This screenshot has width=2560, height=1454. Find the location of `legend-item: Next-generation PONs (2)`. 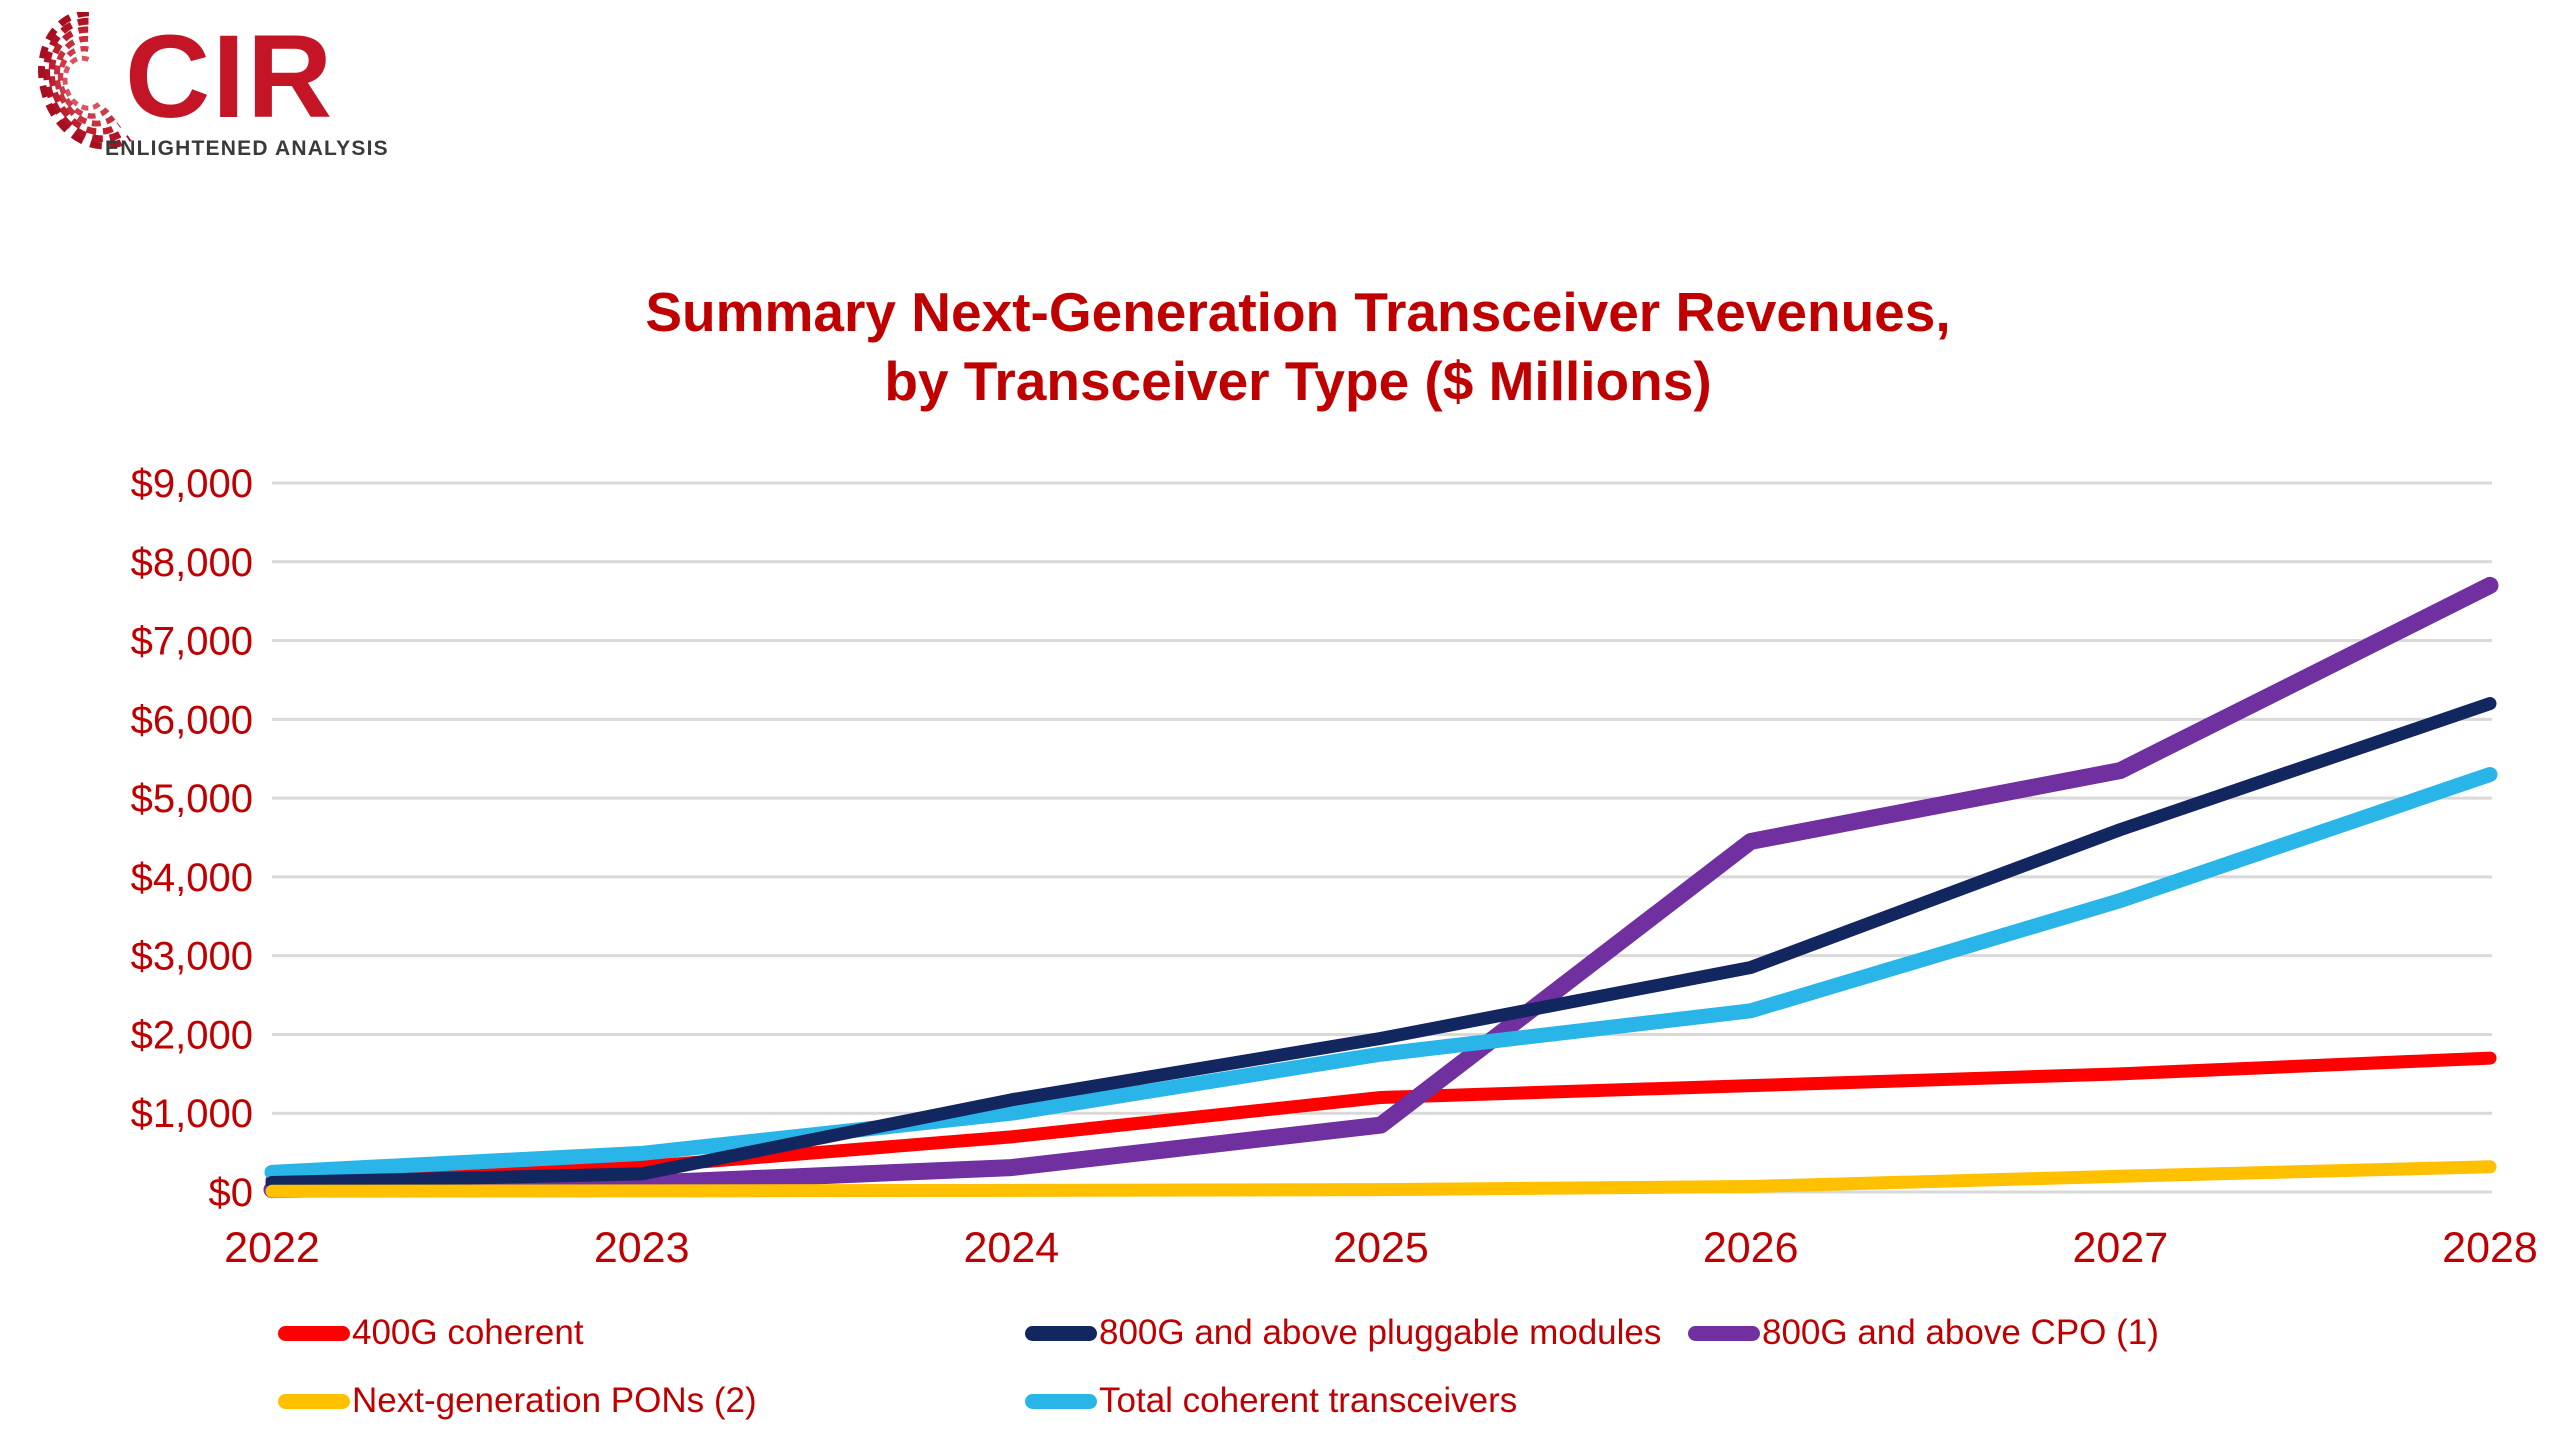

legend-item: Next-generation PONs (2) is located at coordinates (517, 1401).